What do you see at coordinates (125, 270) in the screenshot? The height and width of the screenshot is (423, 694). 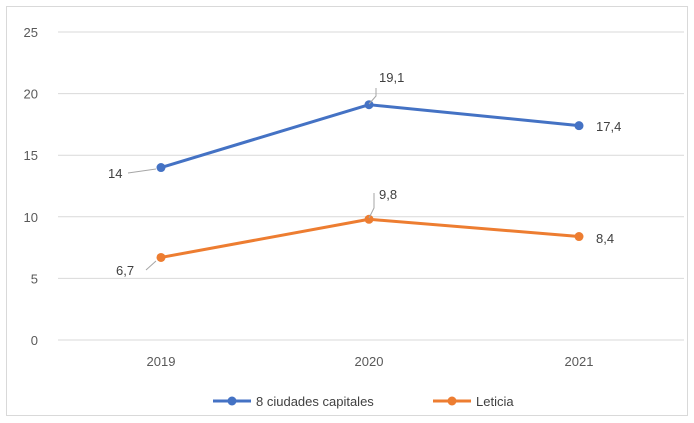 I see `data-label: 6,7` at bounding box center [125, 270].